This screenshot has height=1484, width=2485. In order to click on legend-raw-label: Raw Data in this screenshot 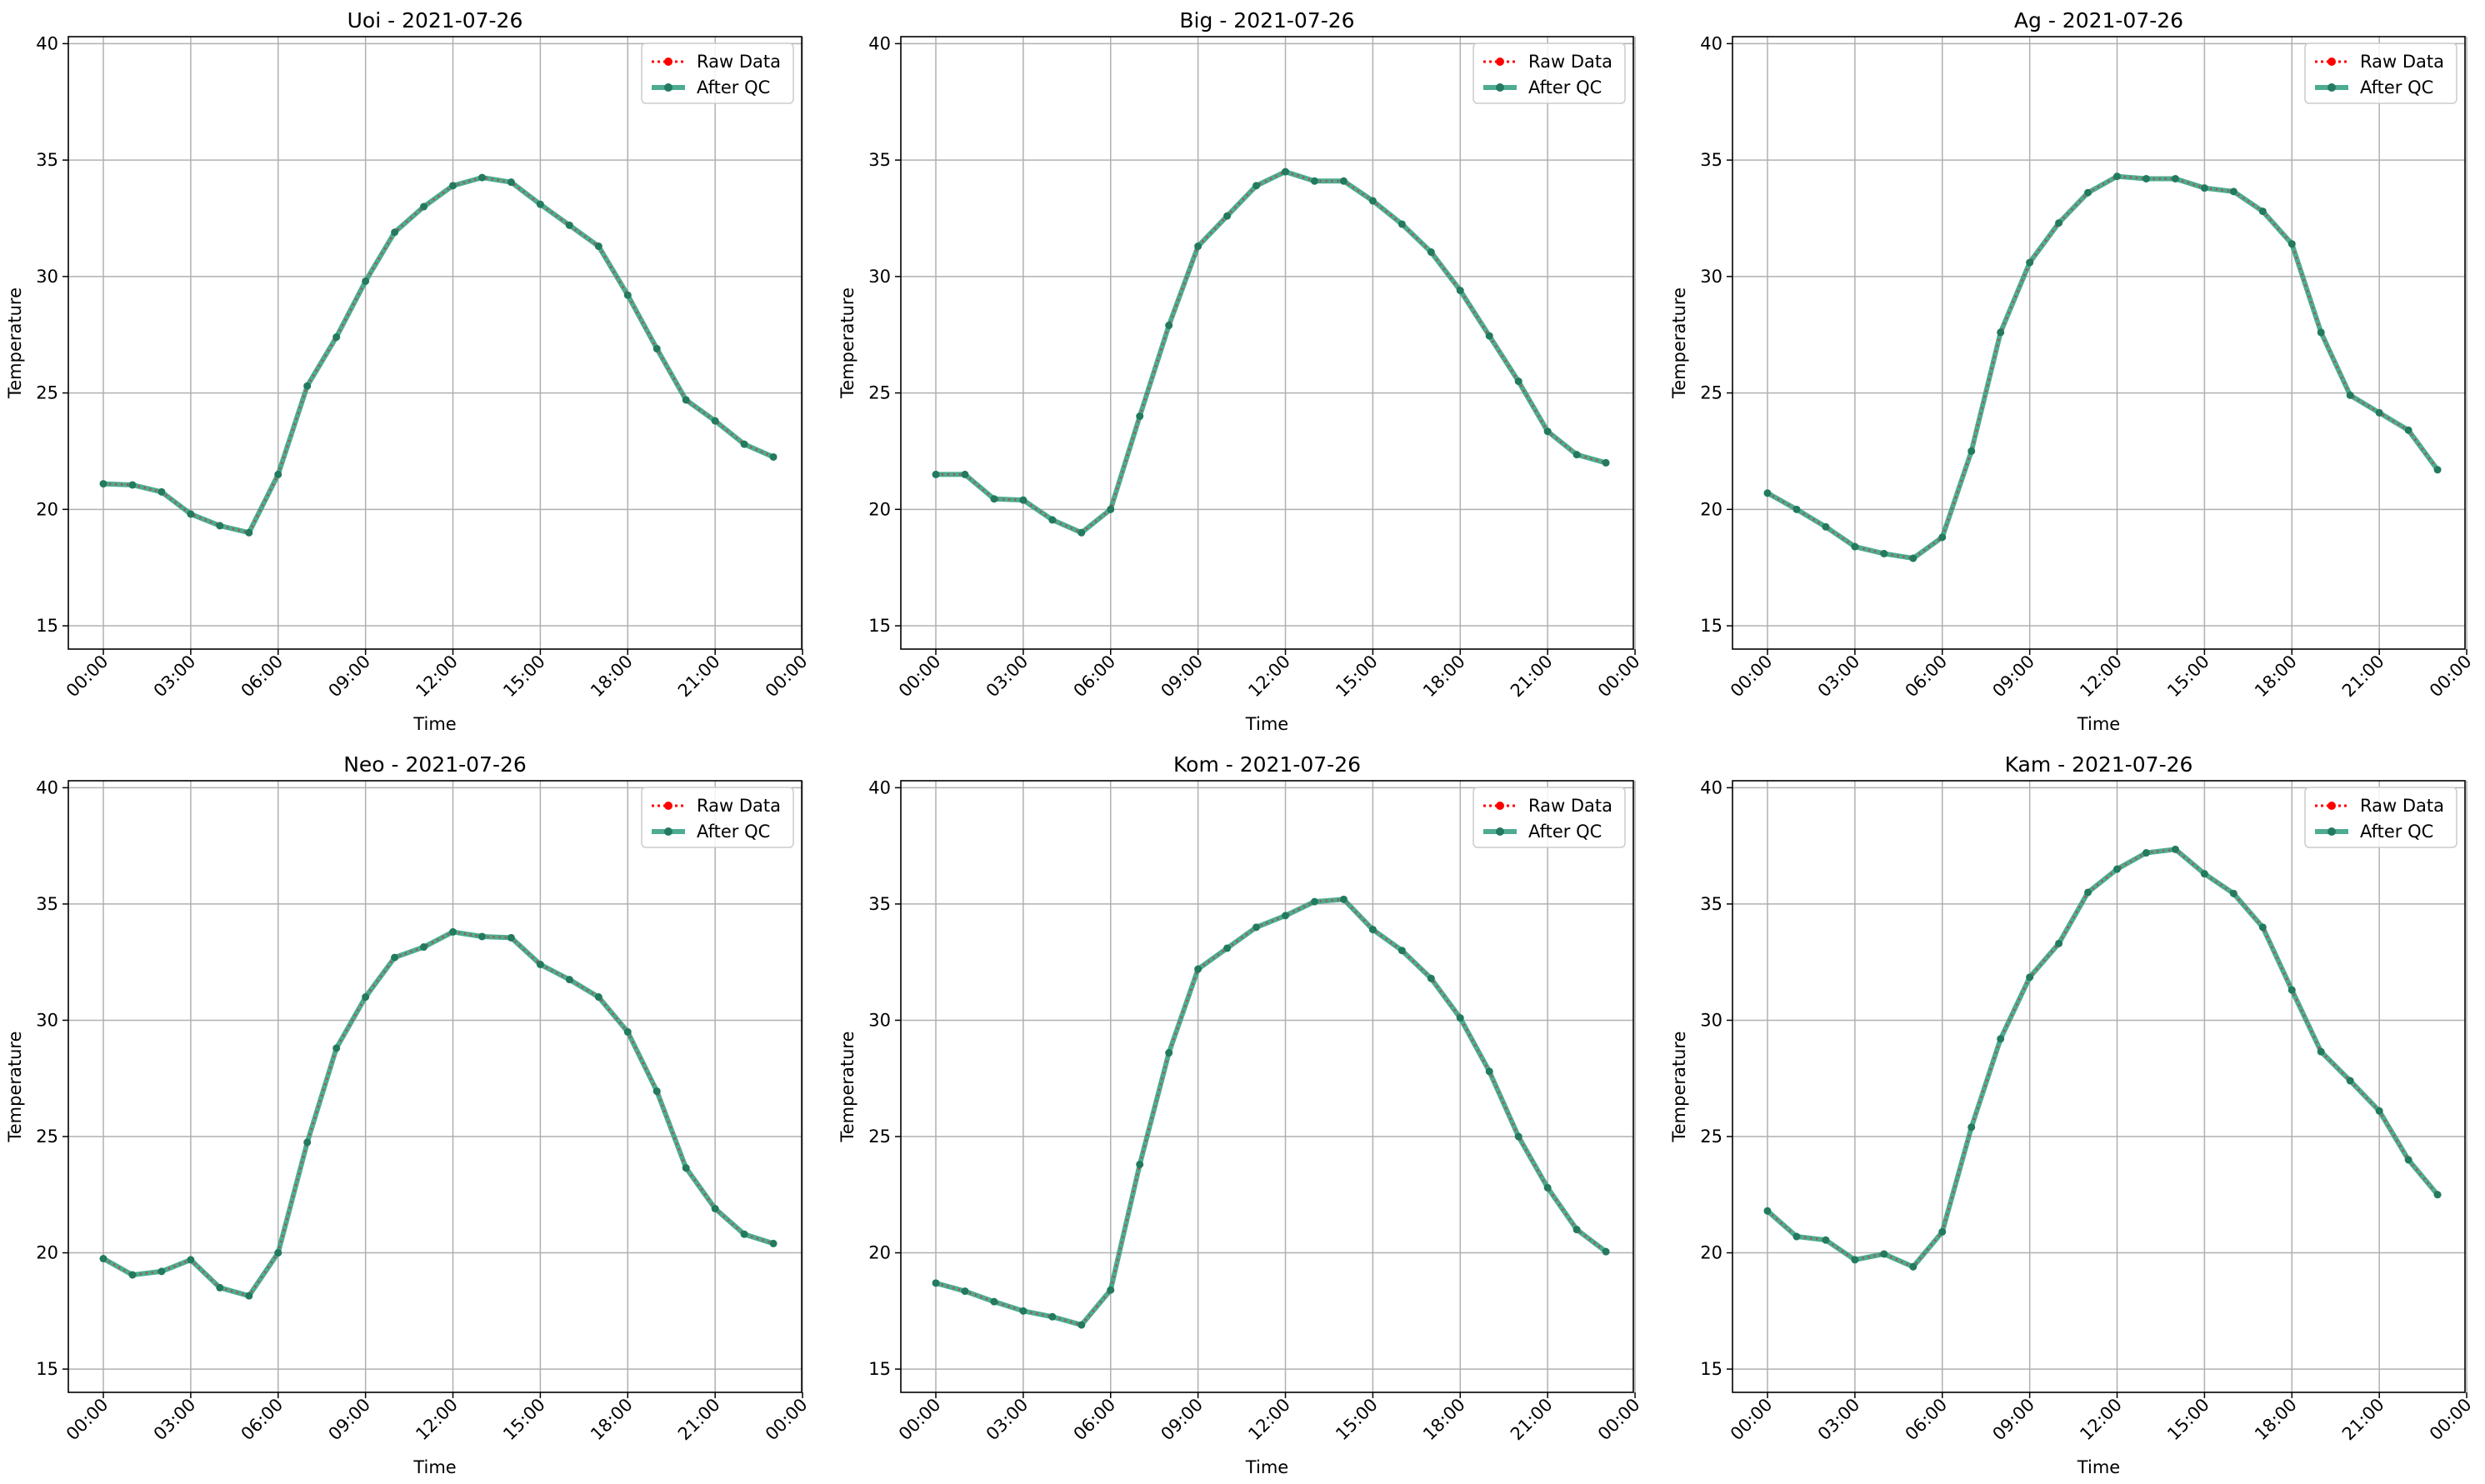, I will do `click(739, 806)`.